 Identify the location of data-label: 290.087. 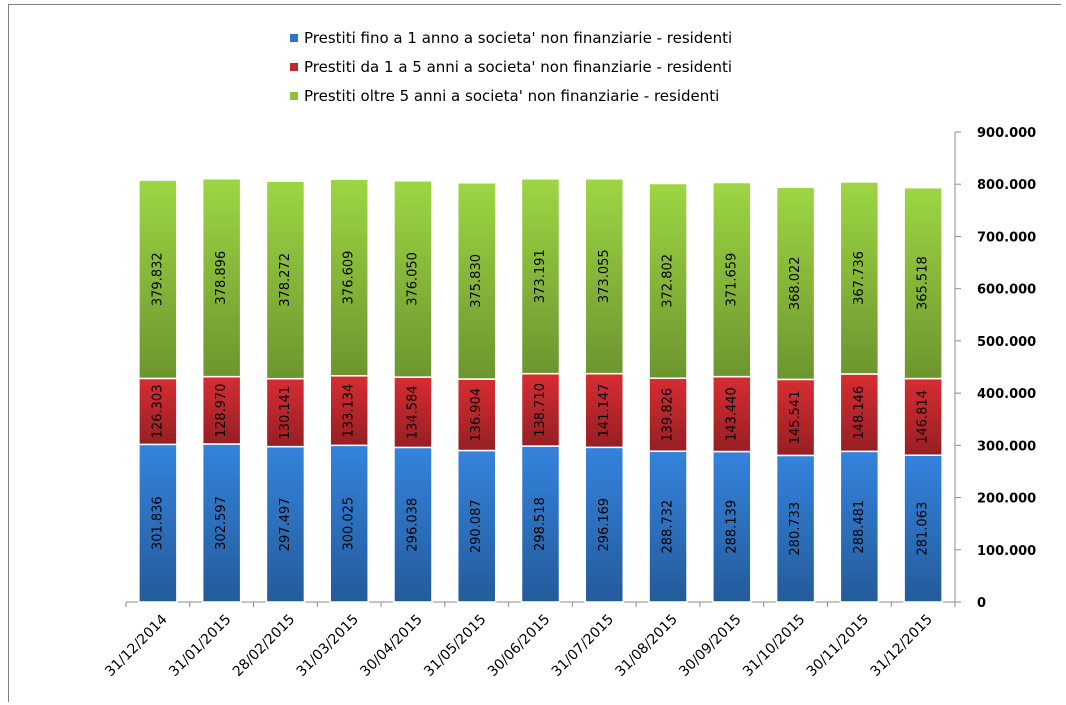
(476, 526).